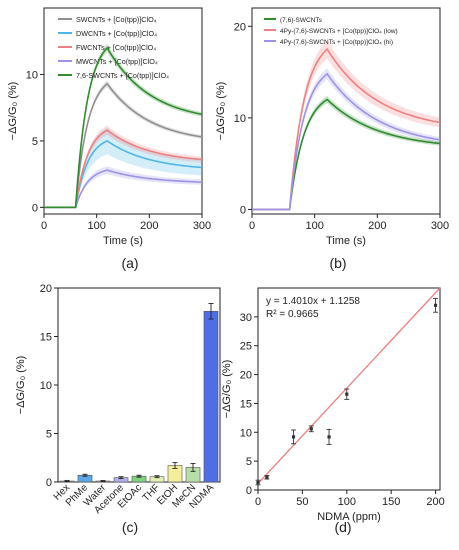 This screenshot has height=550, width=459. What do you see at coordinates (129, 263) in the screenshot?
I see `panel-label: (a)` at bounding box center [129, 263].